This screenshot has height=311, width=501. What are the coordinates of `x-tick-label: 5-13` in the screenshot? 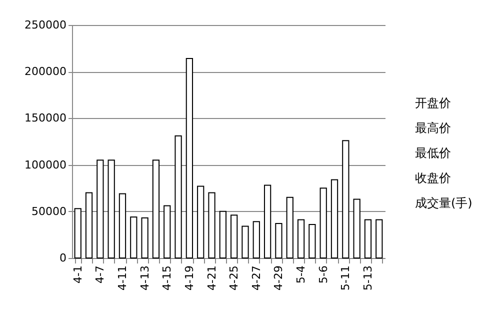 It's located at (367, 278).